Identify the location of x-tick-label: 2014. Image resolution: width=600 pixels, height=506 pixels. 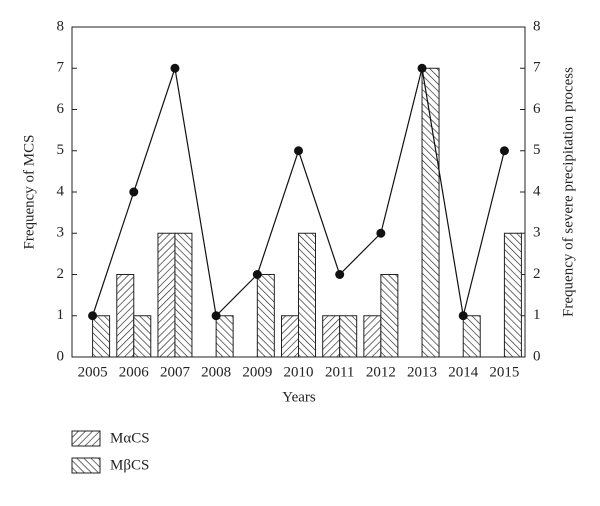
(463, 372).